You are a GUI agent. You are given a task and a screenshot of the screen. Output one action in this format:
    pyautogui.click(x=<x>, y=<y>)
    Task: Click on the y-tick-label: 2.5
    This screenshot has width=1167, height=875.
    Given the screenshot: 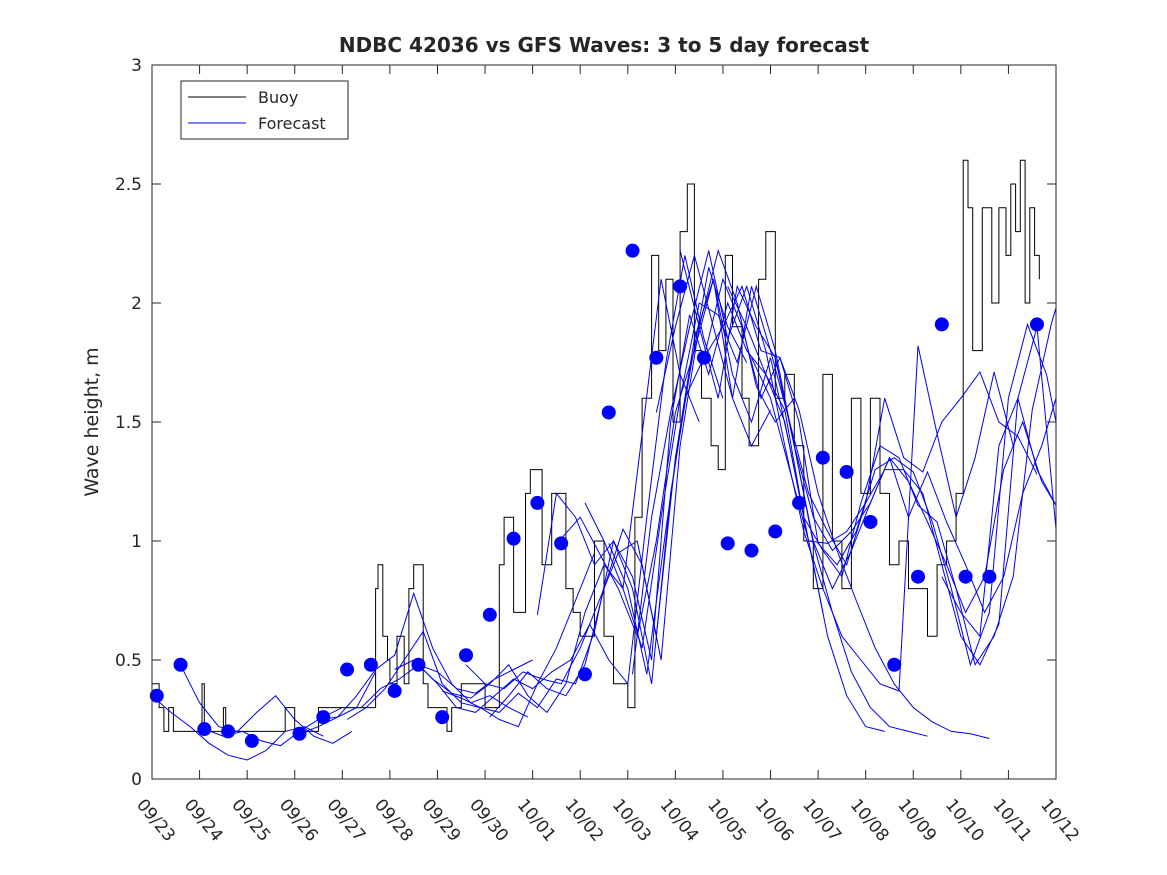 What is the action you would take?
    pyautogui.click(x=128, y=185)
    